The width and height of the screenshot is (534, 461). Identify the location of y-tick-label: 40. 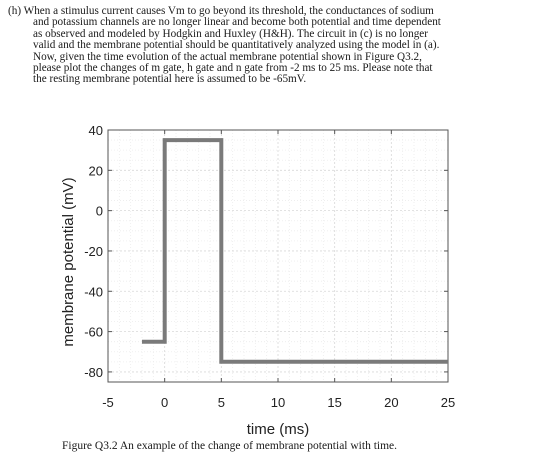
(96, 130).